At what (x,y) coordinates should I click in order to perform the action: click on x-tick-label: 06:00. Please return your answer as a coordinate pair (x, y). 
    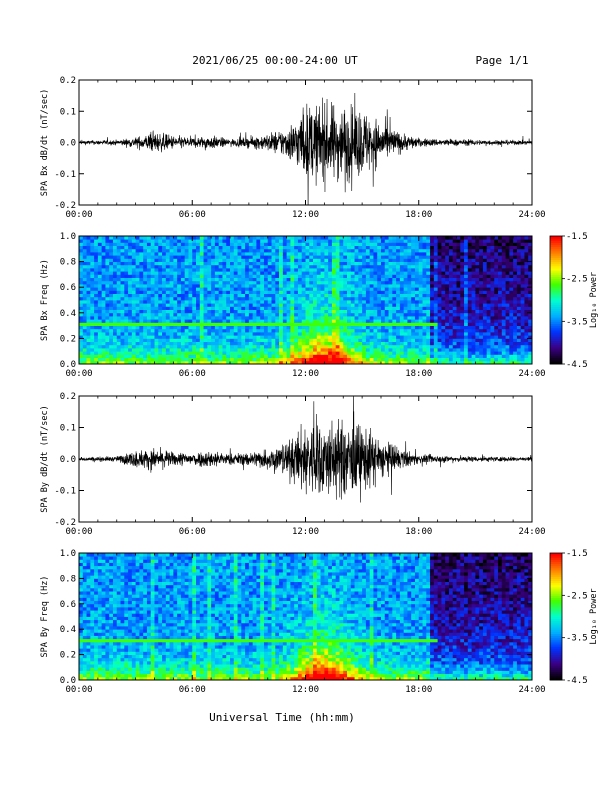
    Looking at the image, I should click on (192, 215).